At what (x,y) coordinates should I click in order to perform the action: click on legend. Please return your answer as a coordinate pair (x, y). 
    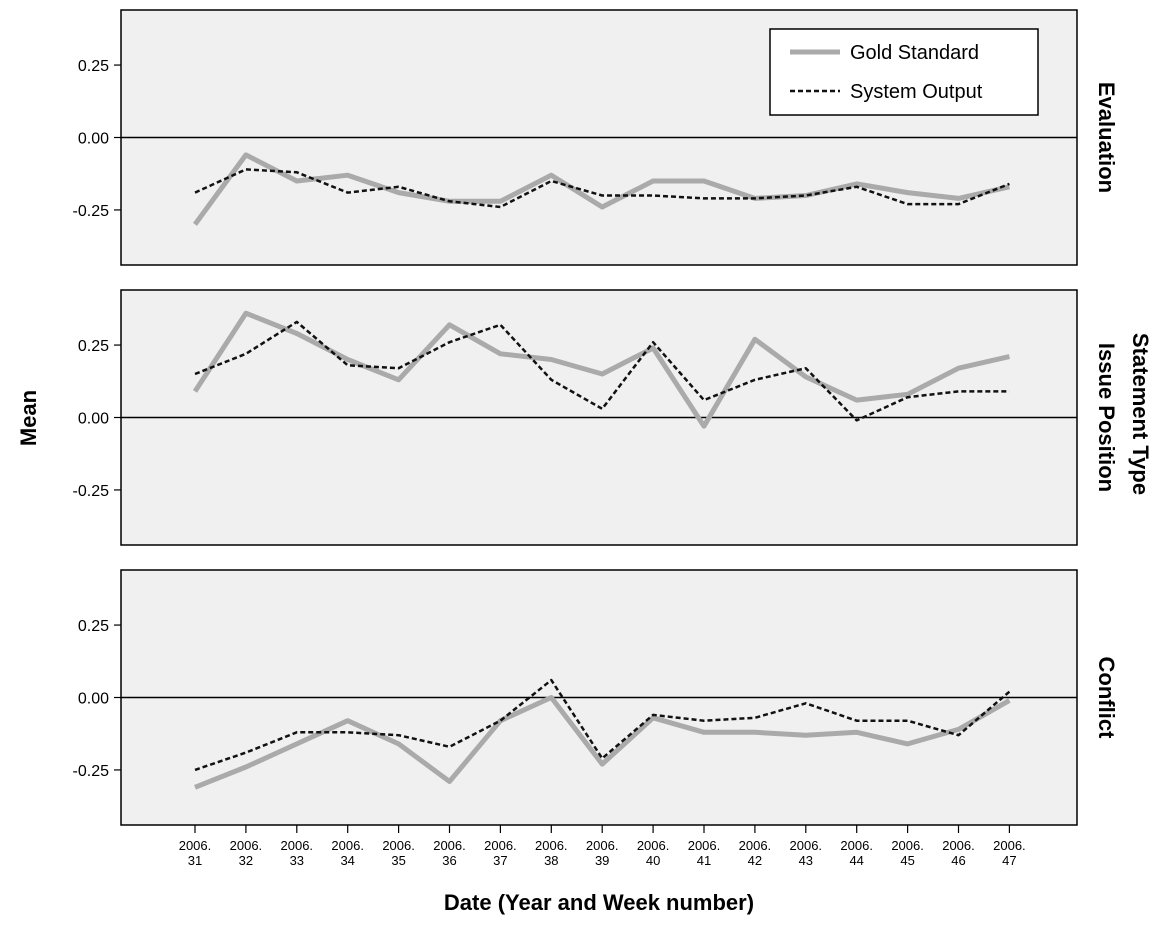
    Looking at the image, I should click on (904, 72).